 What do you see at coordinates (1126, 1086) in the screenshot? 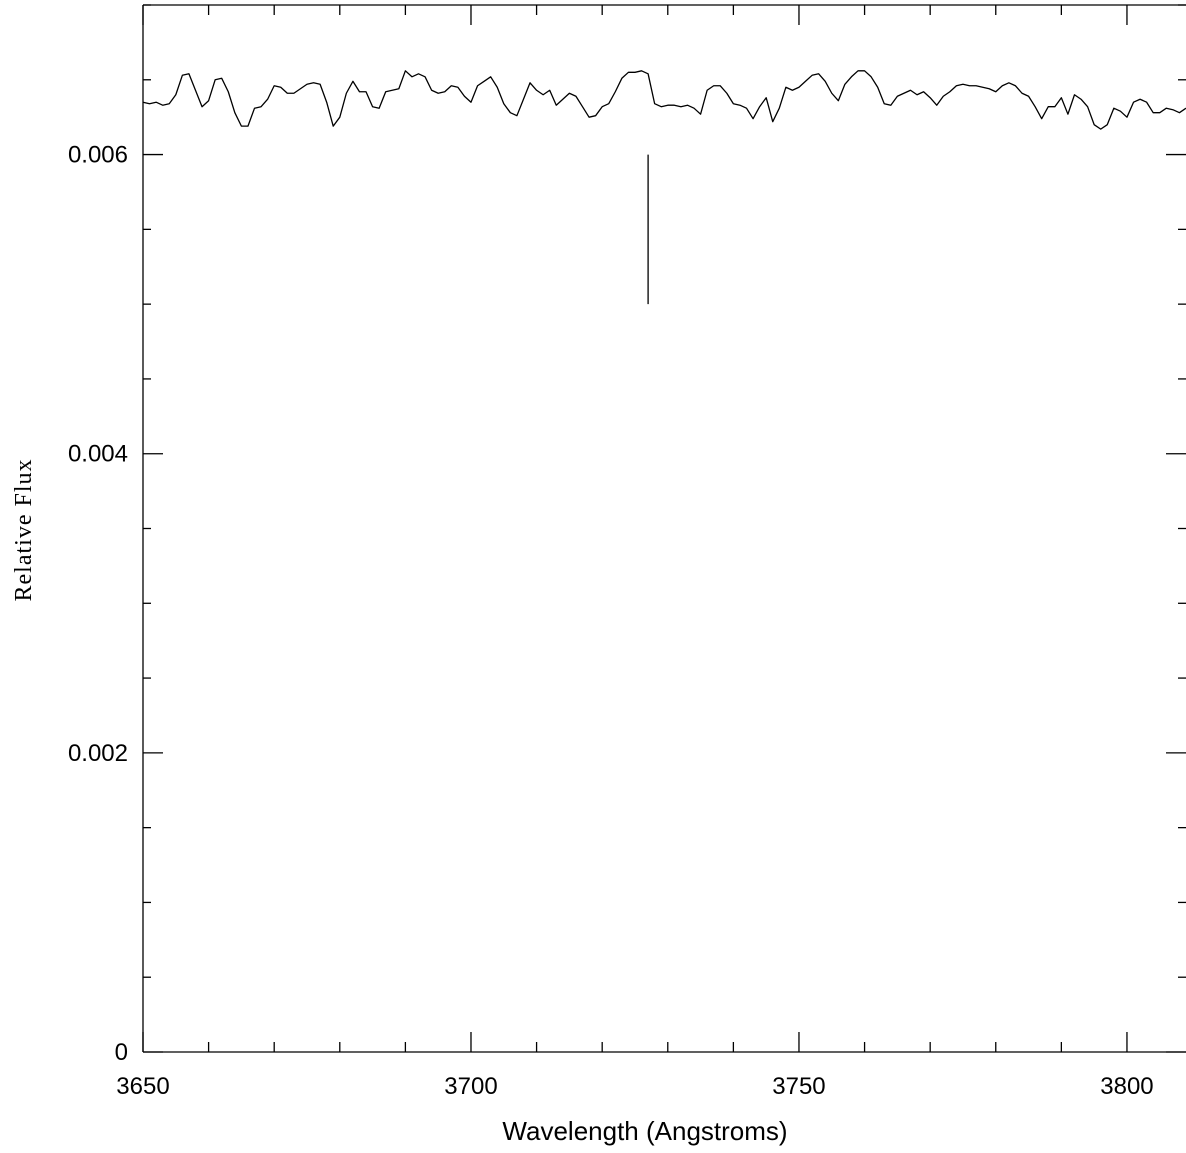
I see `x-tick-label: 3800` at bounding box center [1126, 1086].